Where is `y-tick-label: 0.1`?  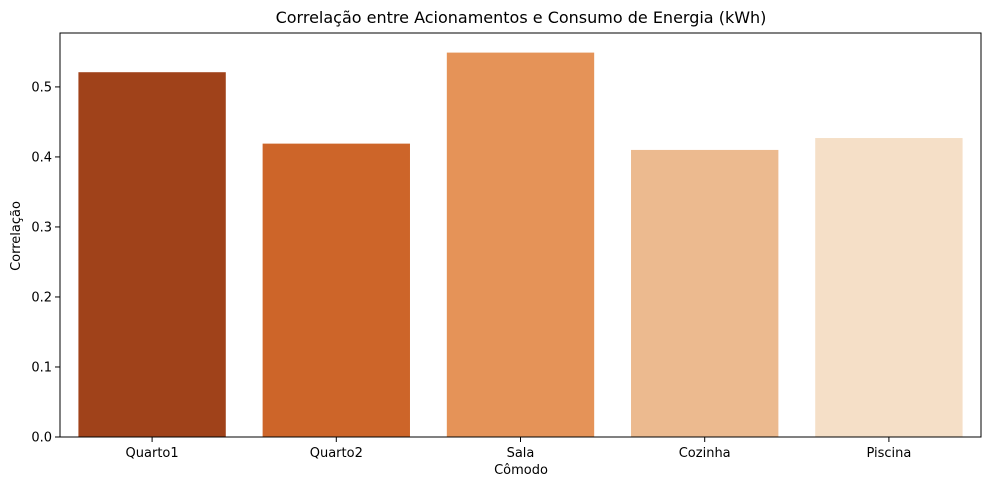 y-tick-label: 0.1 is located at coordinates (41, 367).